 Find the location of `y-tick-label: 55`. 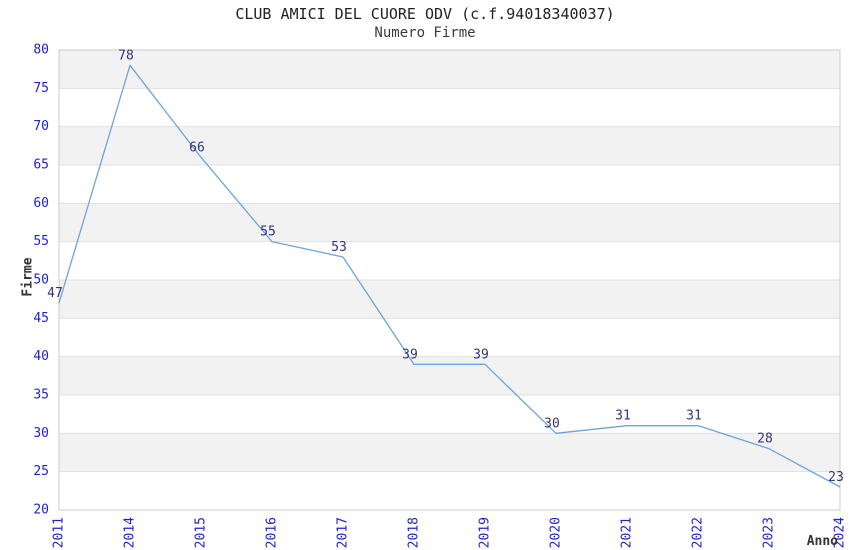

y-tick-label: 55 is located at coordinates (41, 241).